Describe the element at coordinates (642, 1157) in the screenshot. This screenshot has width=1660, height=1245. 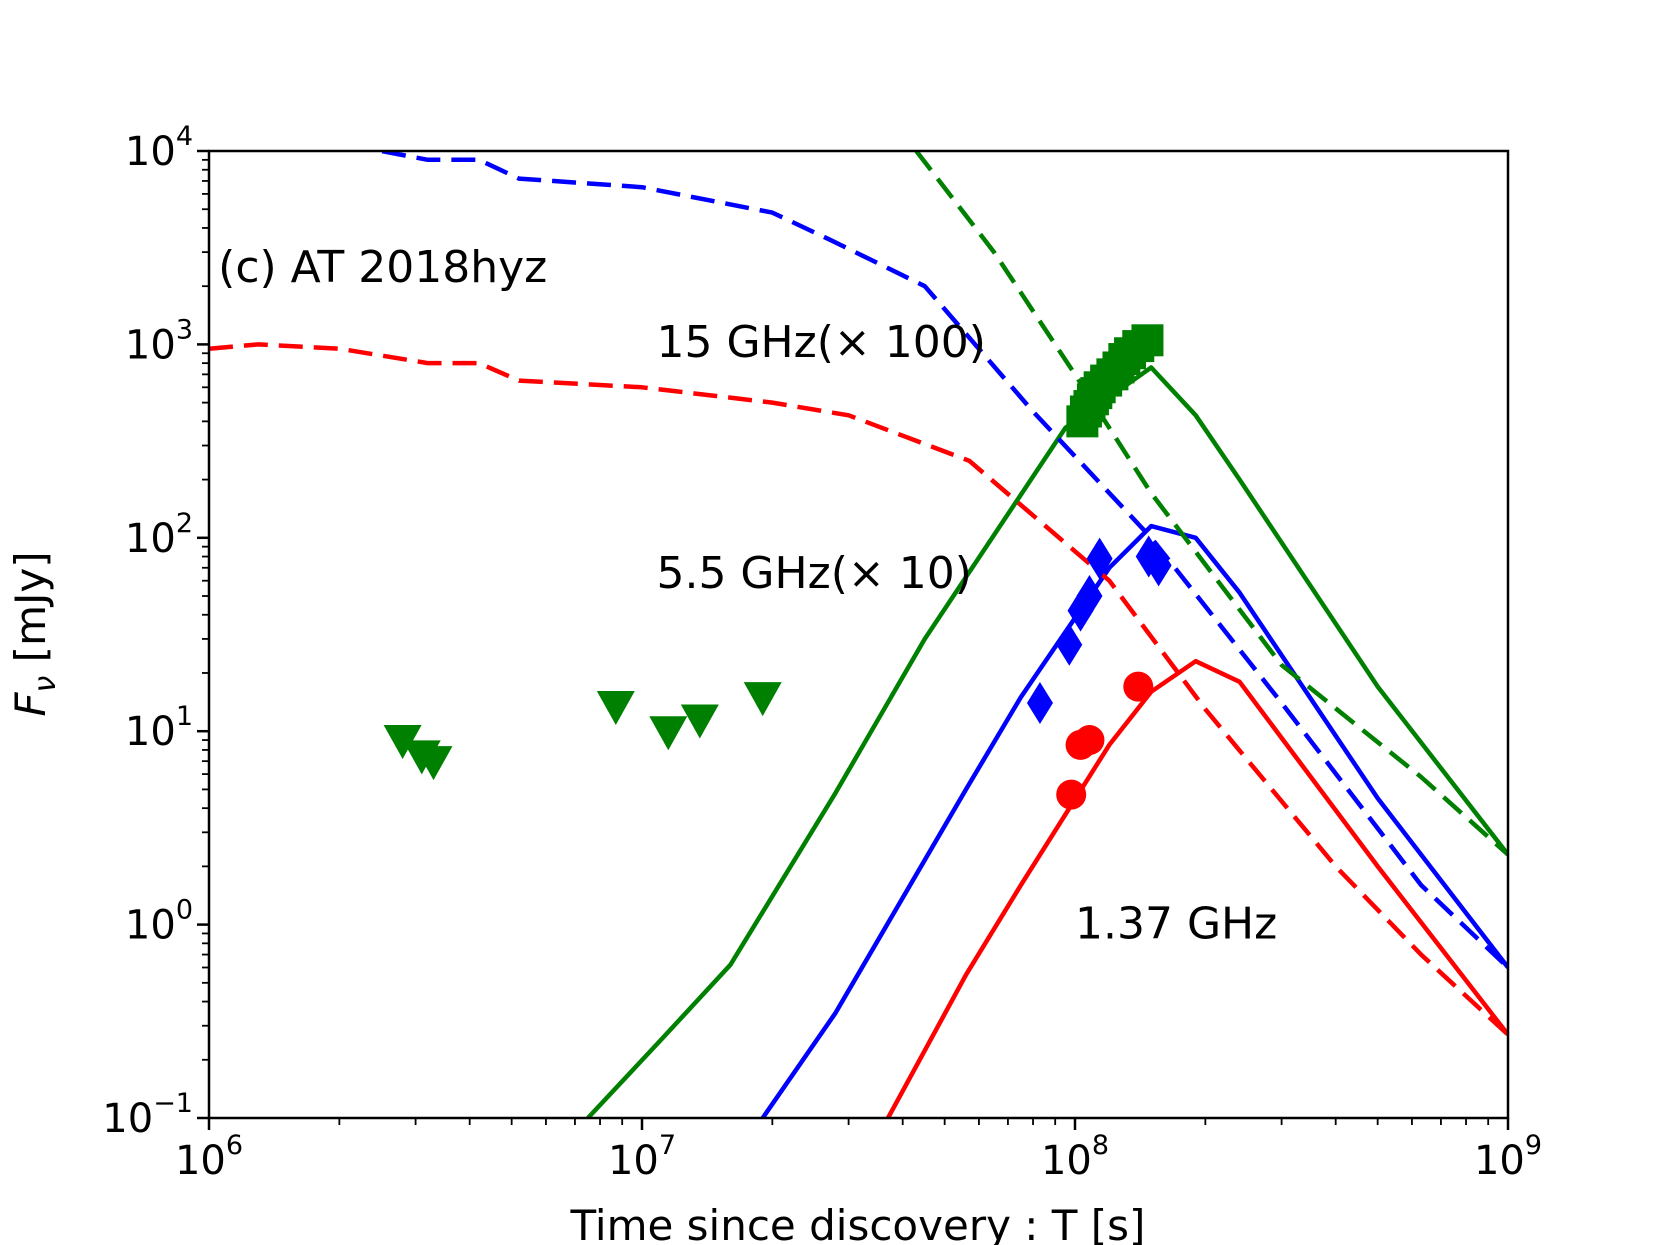
I see `x-tick-label-1: 10⁷` at that location.